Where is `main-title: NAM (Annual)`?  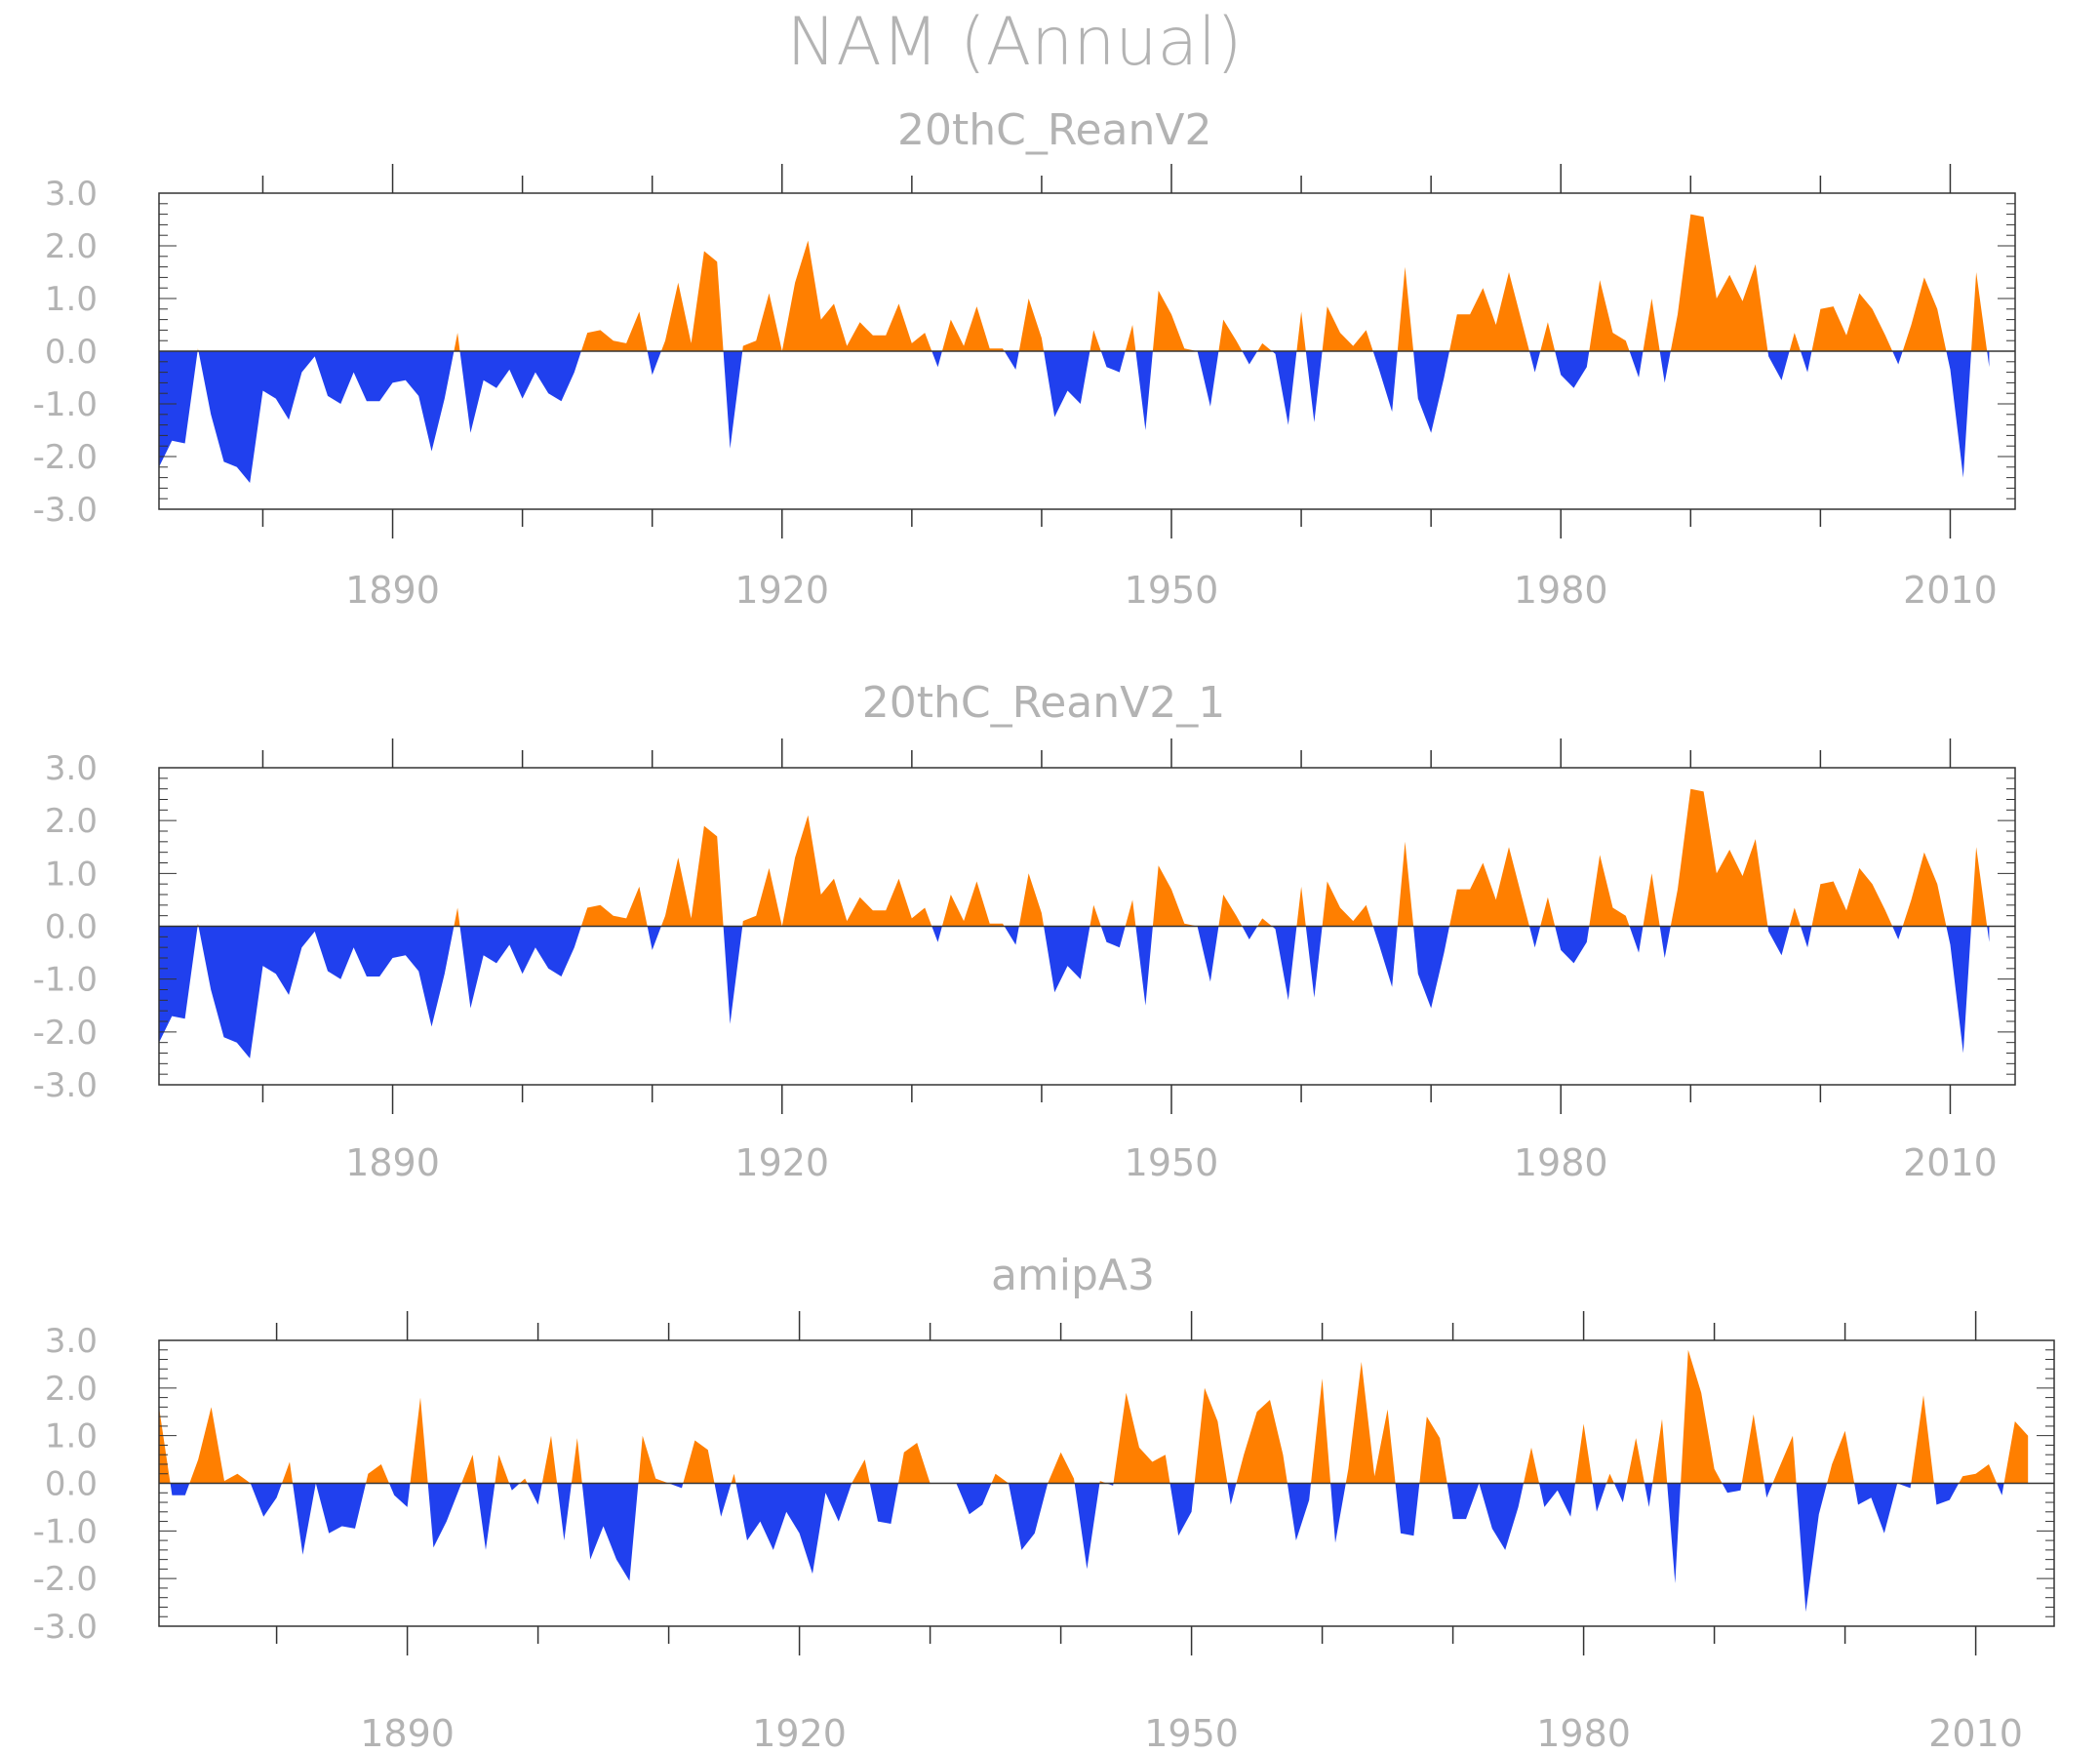
main-title: NAM (Annual) is located at coordinates (1014, 42).